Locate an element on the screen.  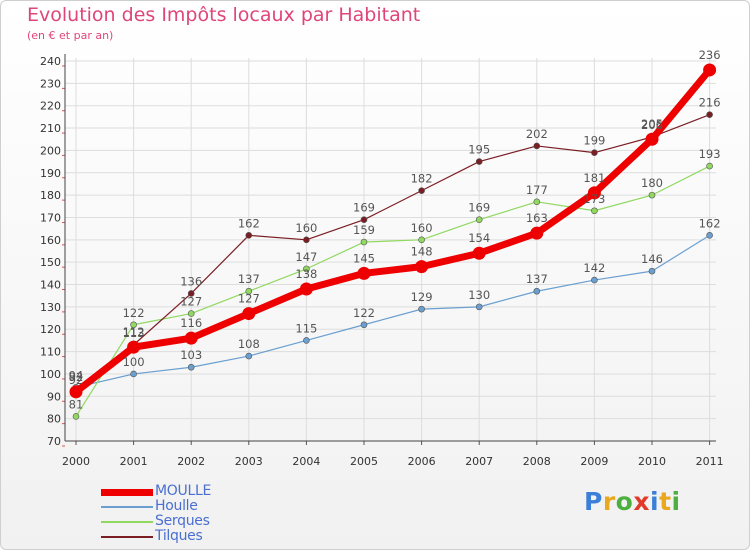
y-tick-label: 160 is located at coordinates (50, 240).